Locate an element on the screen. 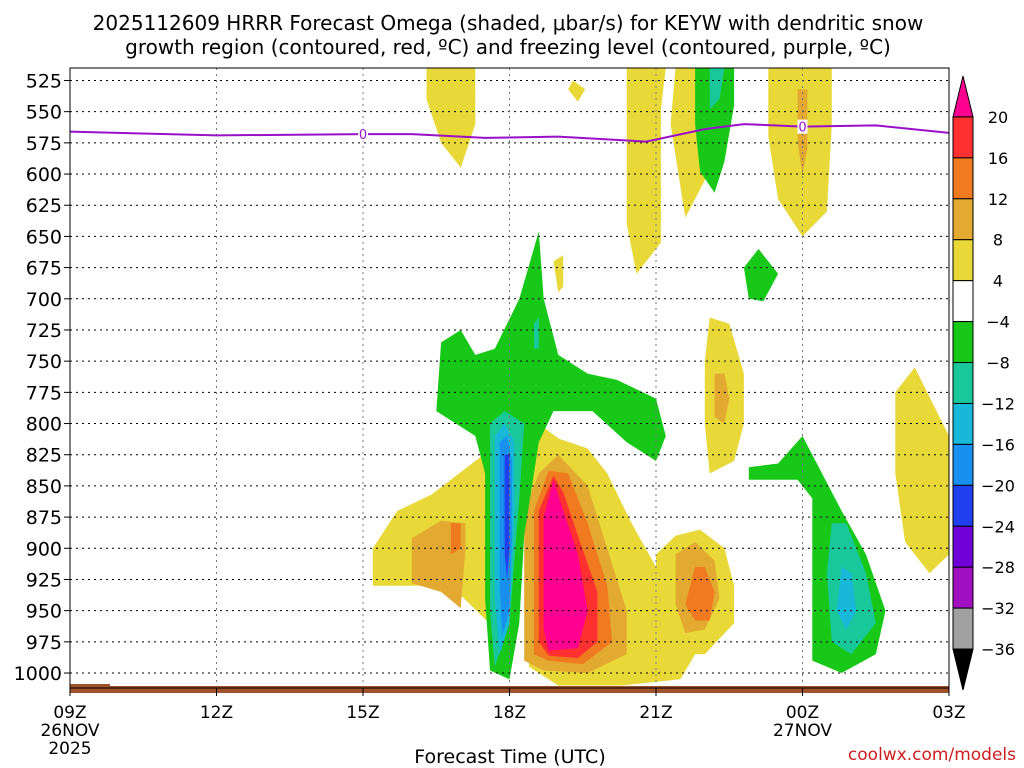 Image resolution: width=1024 pixels, height=768 pixels. omega-region-green-diamond is located at coordinates (761, 275).